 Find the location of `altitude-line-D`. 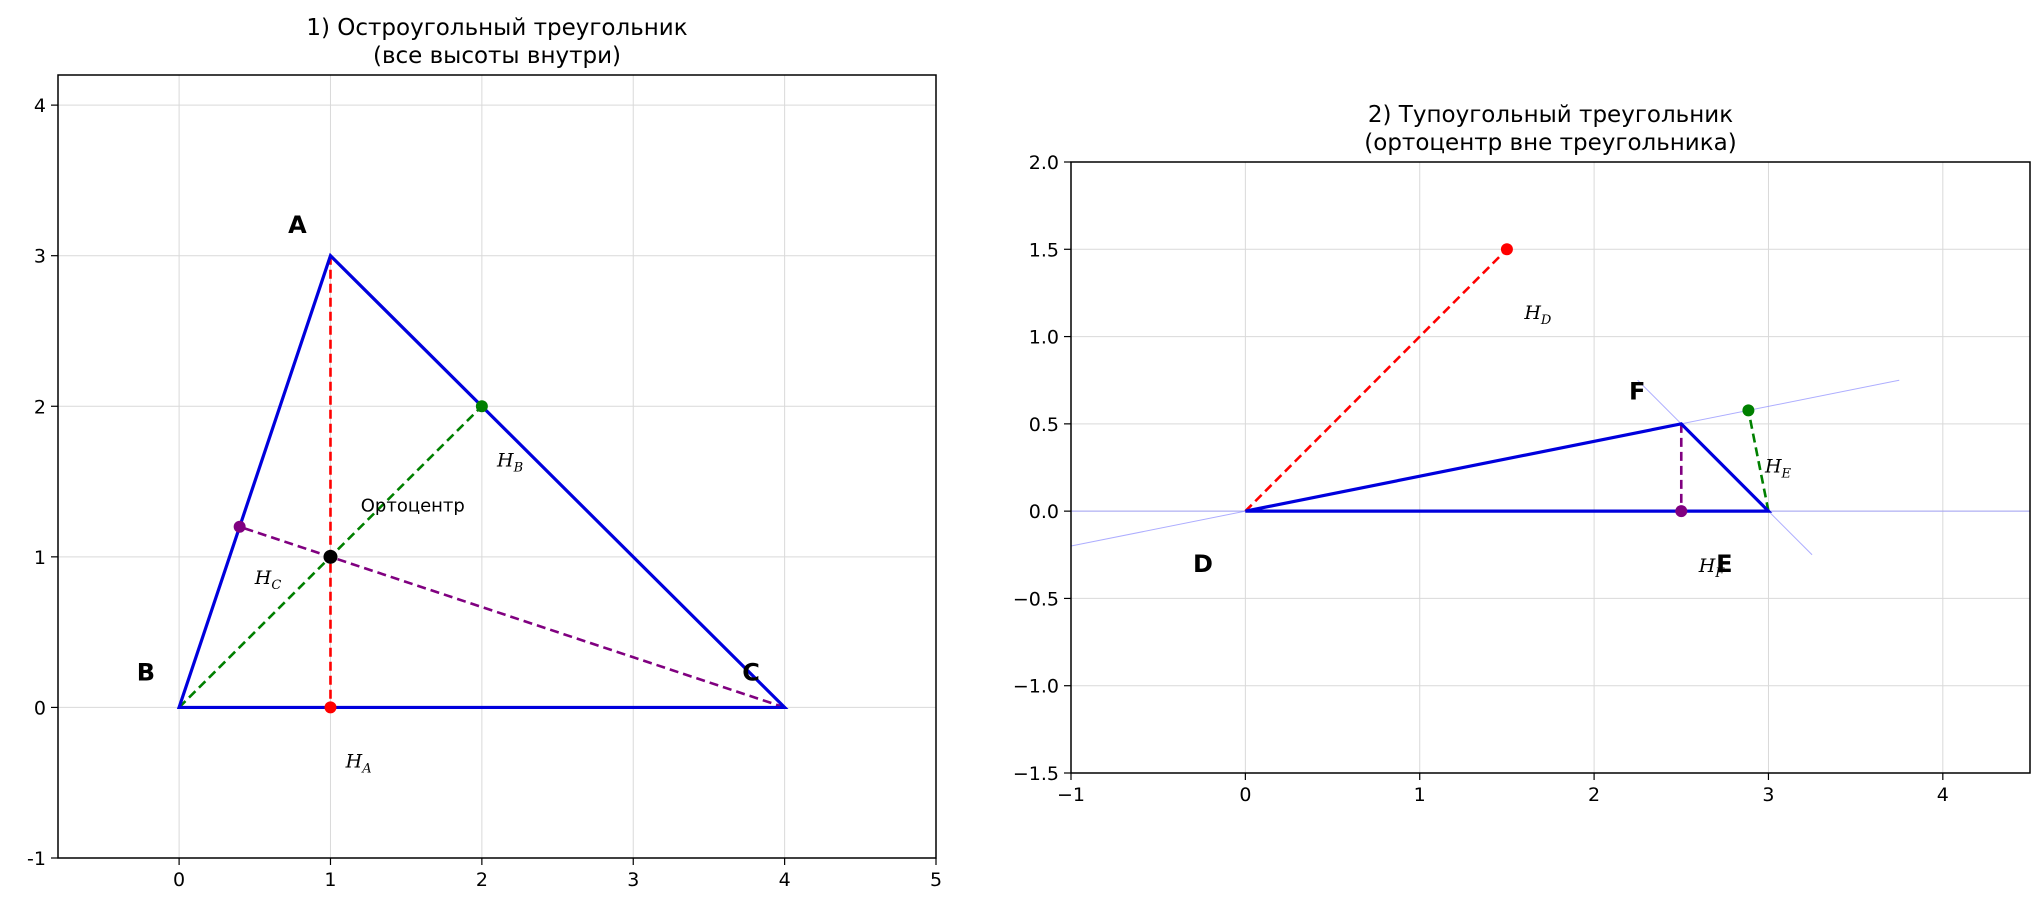

altitude-line-D is located at coordinates (1376, 380).